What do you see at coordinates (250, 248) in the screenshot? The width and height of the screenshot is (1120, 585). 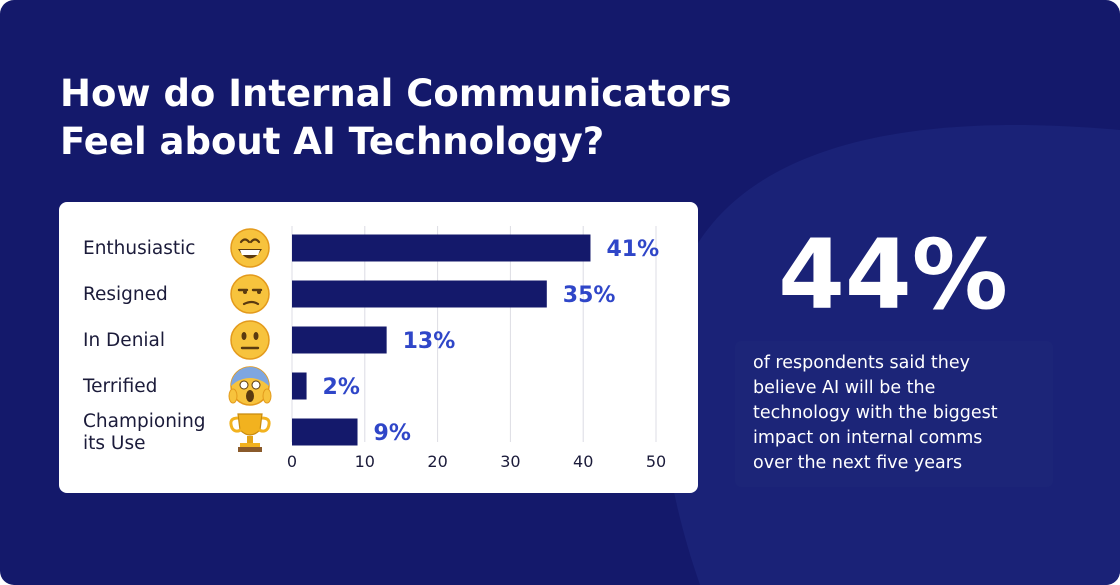 I see `grinning-face-emoji` at bounding box center [250, 248].